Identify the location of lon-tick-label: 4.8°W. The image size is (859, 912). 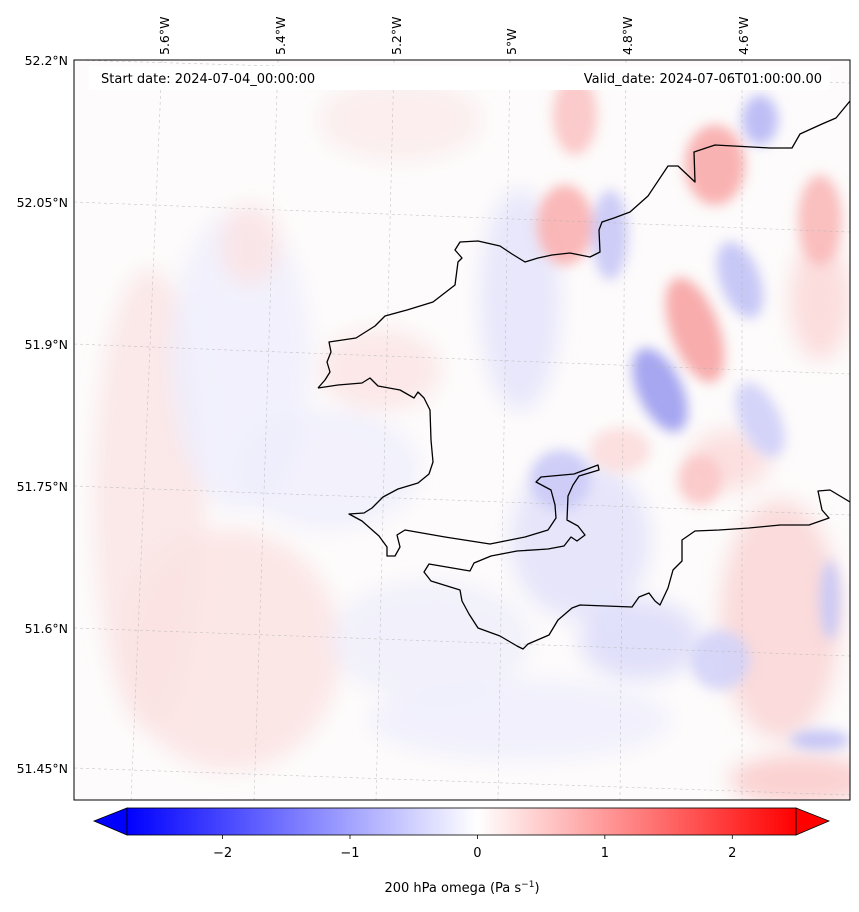
(627, 36).